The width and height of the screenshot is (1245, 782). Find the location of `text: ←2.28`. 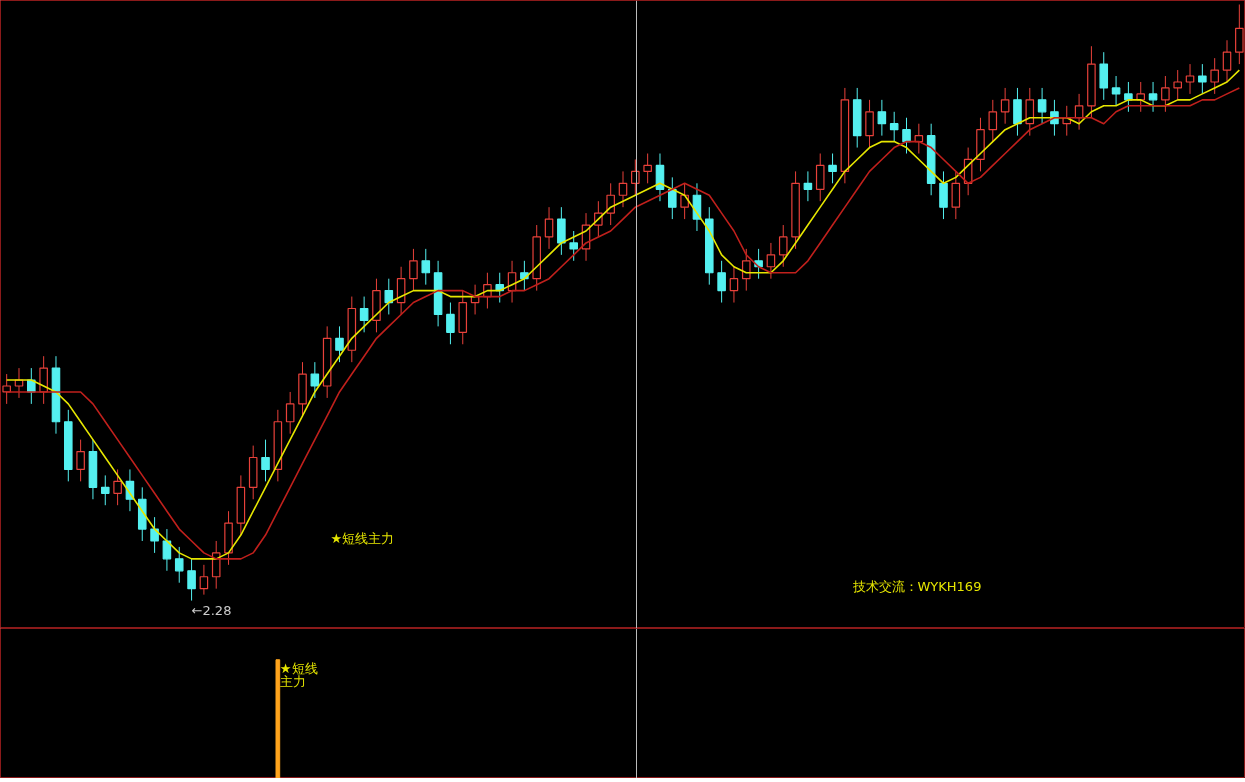

text: ←2.28 is located at coordinates (211, 610).